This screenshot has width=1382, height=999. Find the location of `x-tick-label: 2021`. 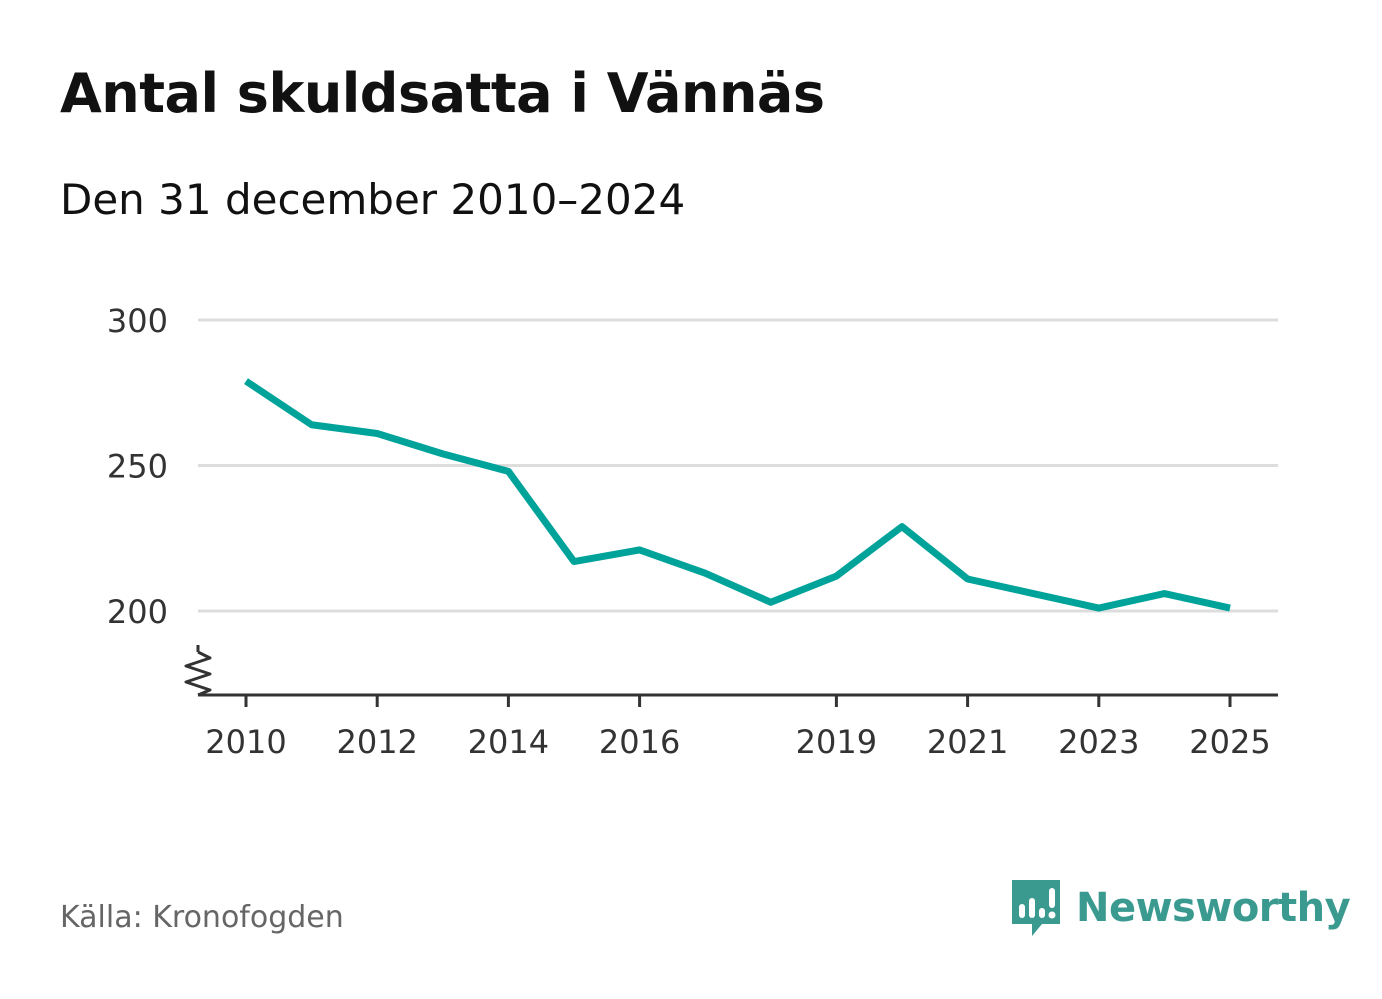

x-tick-label: 2021 is located at coordinates (967, 742).